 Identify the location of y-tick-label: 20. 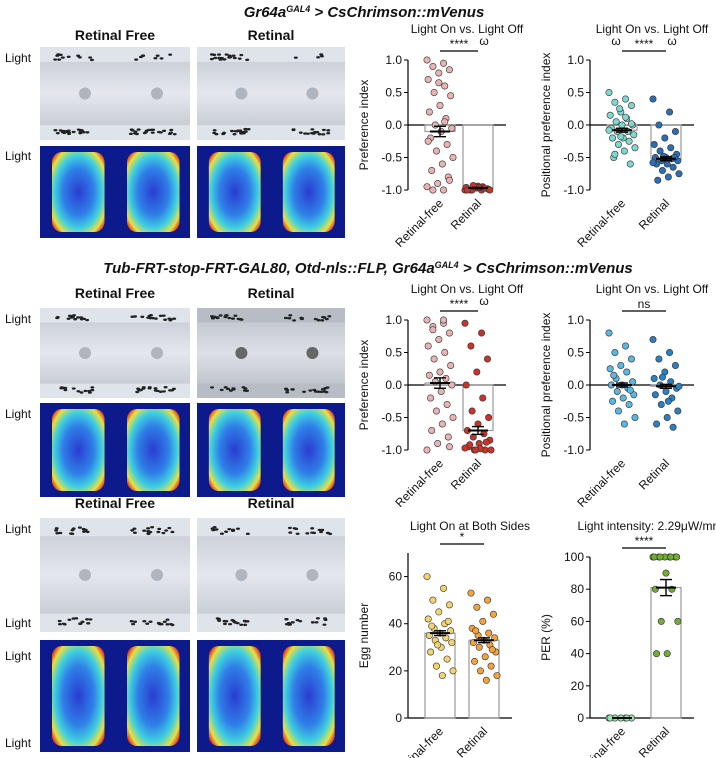
(396, 671).